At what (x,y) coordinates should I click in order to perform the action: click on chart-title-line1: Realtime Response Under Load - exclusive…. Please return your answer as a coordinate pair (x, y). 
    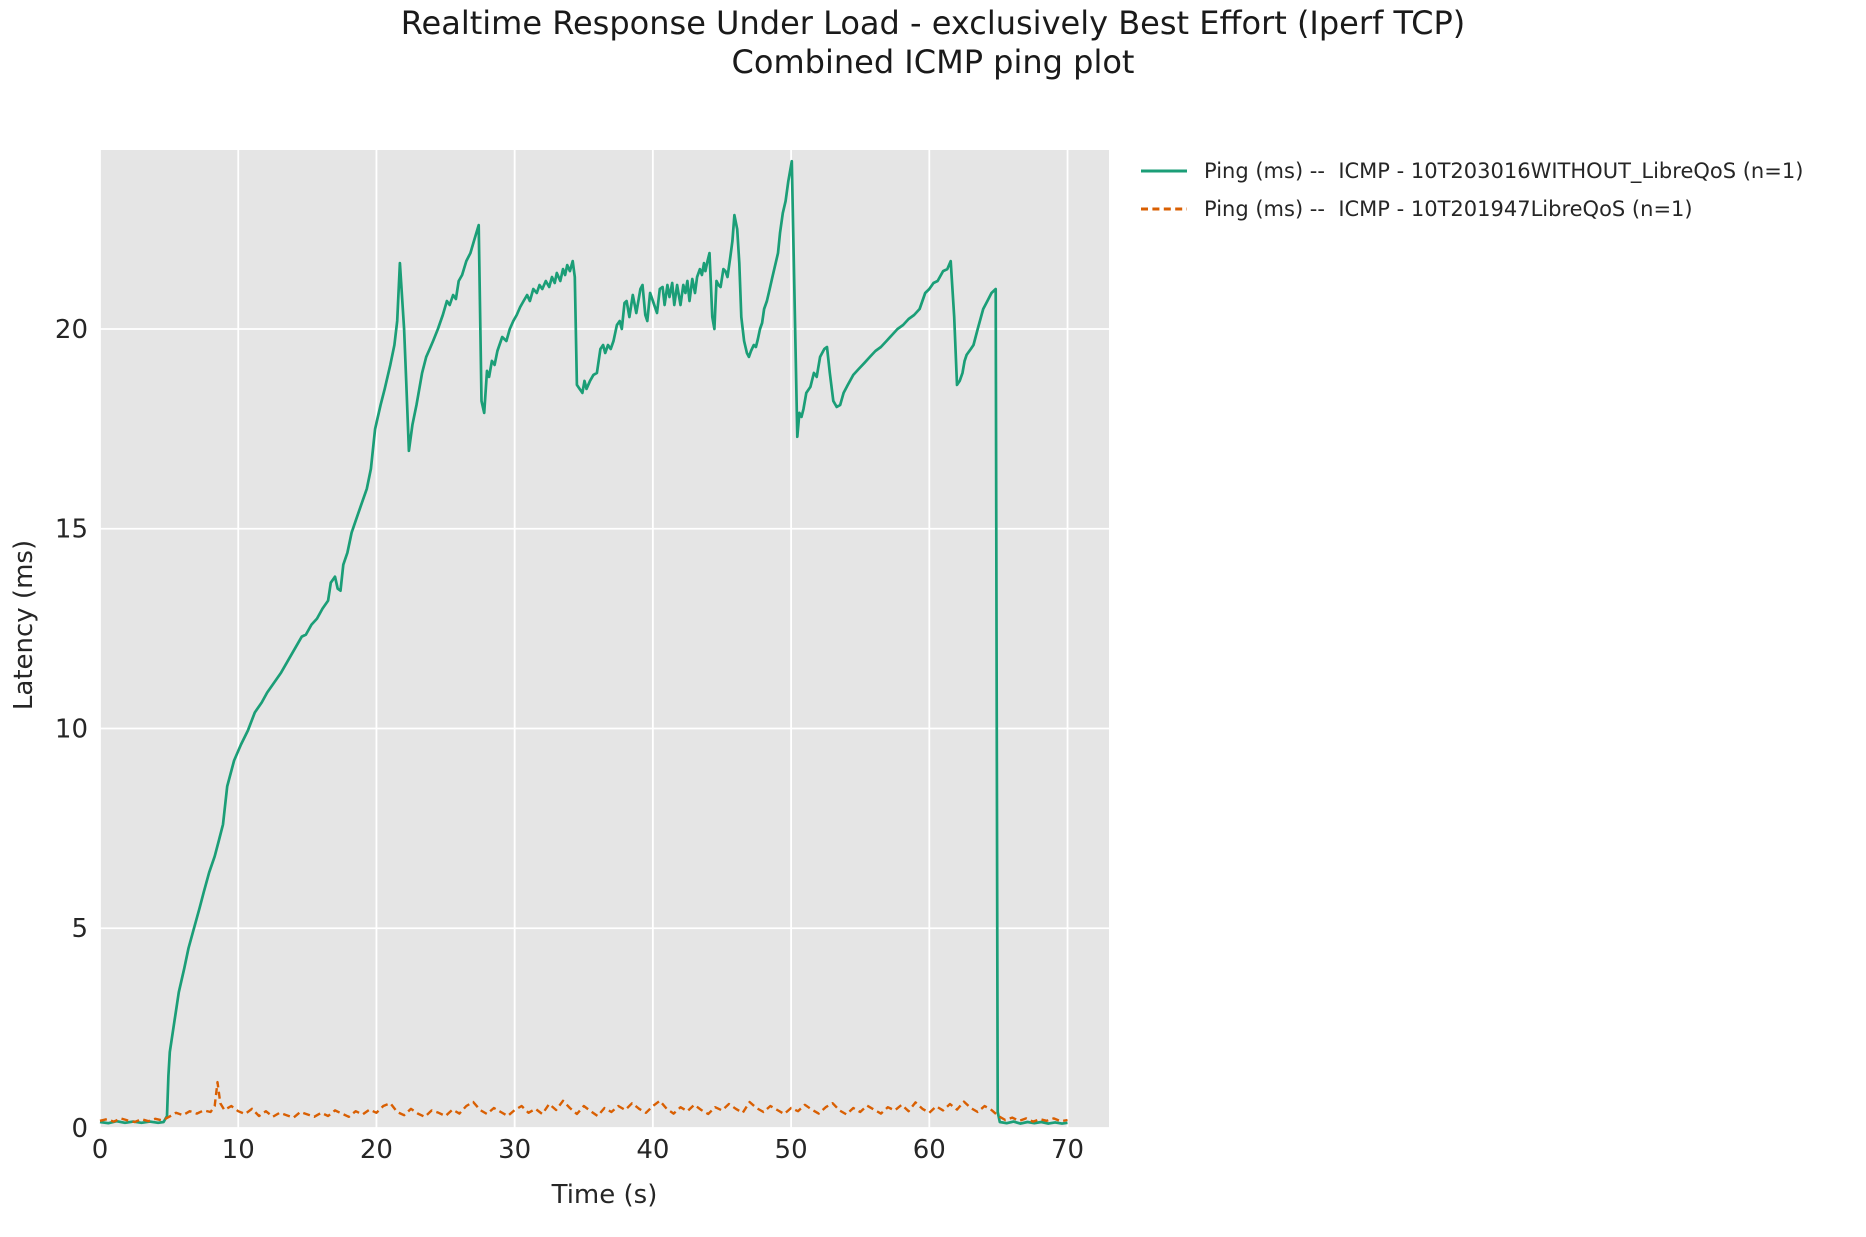
    Looking at the image, I should click on (933, 23).